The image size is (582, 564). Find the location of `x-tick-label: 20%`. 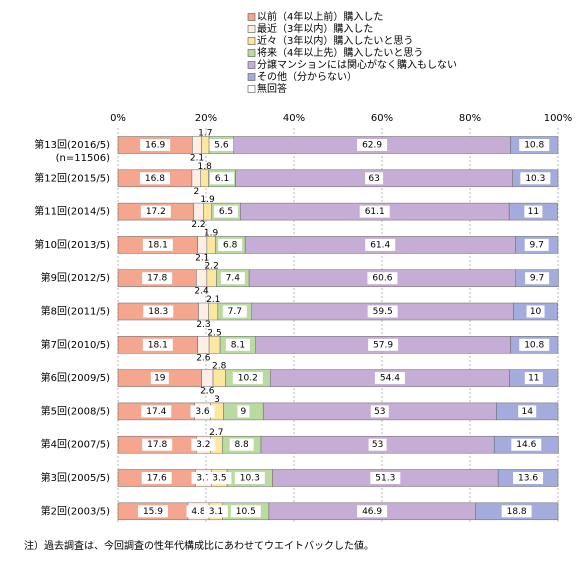

x-tick-label: 20% is located at coordinates (206, 118).